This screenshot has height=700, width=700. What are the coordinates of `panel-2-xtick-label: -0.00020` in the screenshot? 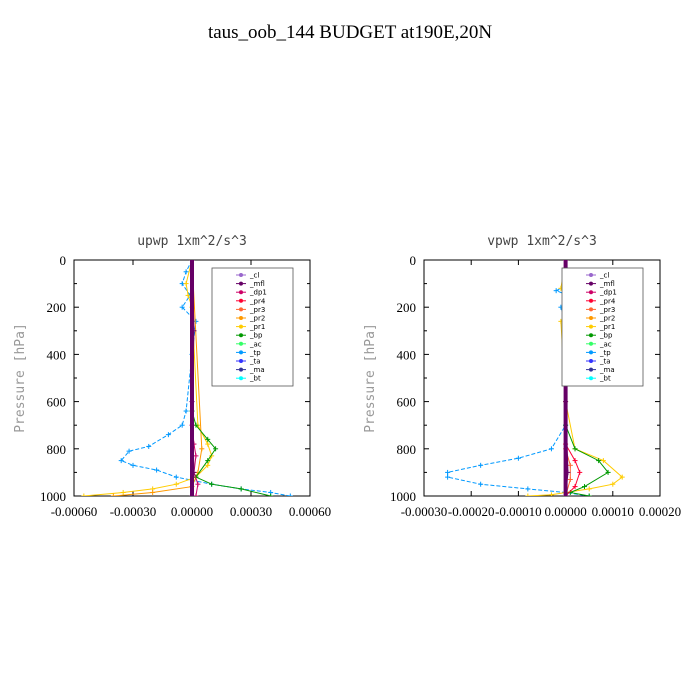 It's located at (471, 511).